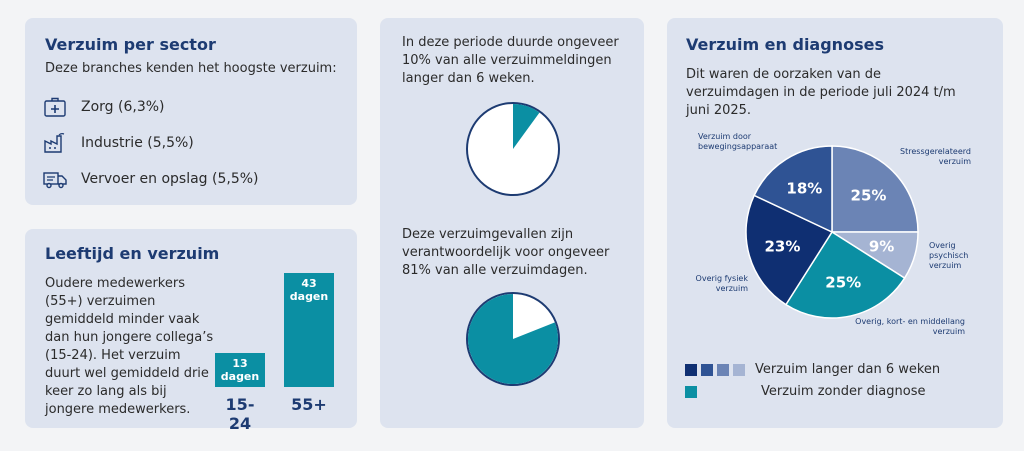 Image resolution: width=1024 pixels, height=451 pixels. I want to click on sector-item-vervoer: Vervoer en opslag (5,5%), so click(151, 179).